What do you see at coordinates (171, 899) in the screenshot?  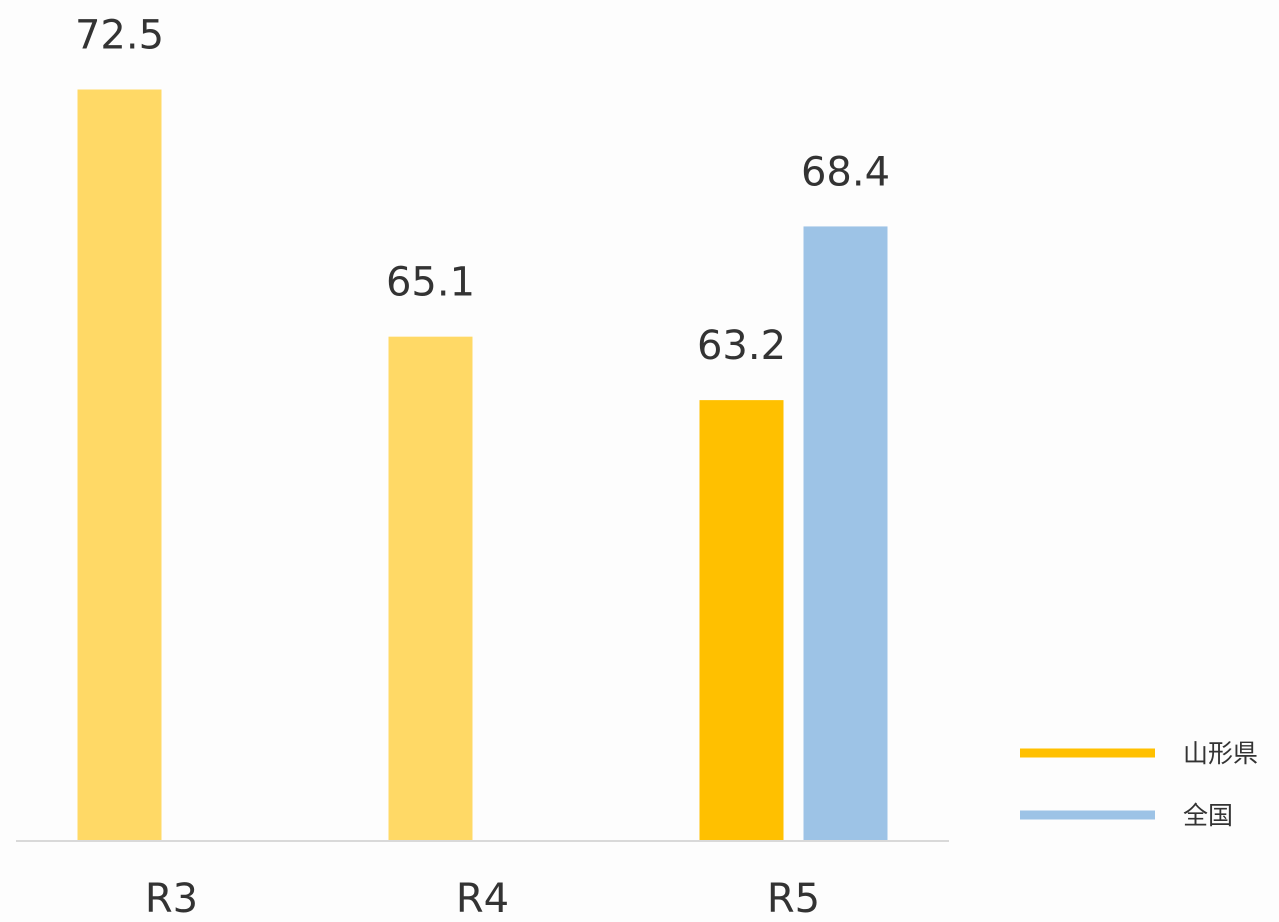 I see `x-tick-label: R3` at bounding box center [171, 899].